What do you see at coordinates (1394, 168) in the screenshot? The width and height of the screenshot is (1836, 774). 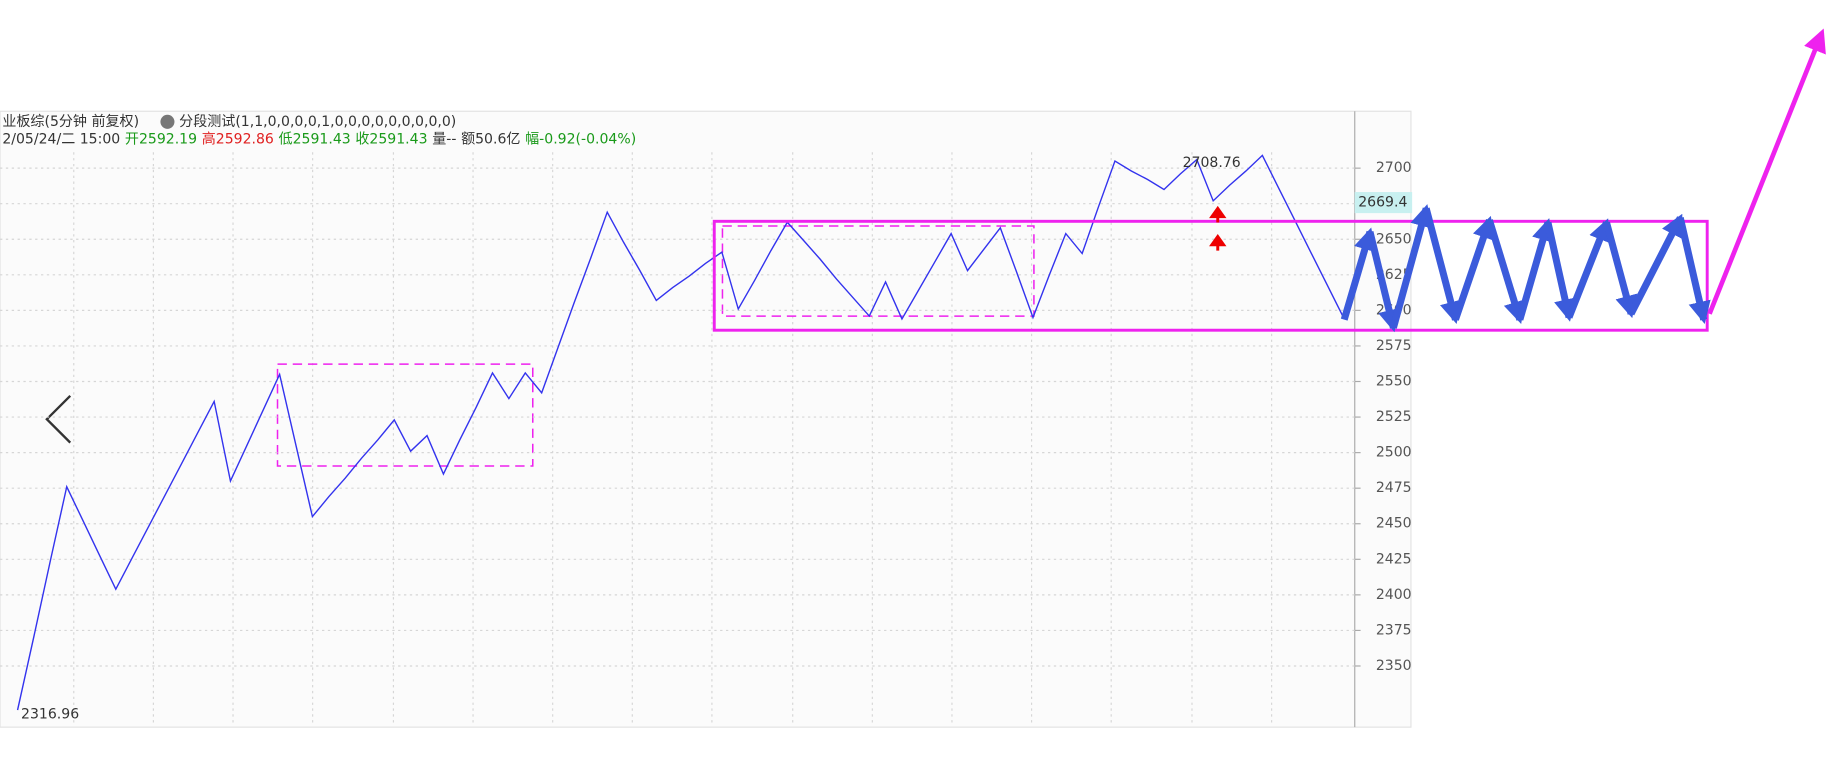 I see `y-tick-label: 2700` at bounding box center [1394, 168].